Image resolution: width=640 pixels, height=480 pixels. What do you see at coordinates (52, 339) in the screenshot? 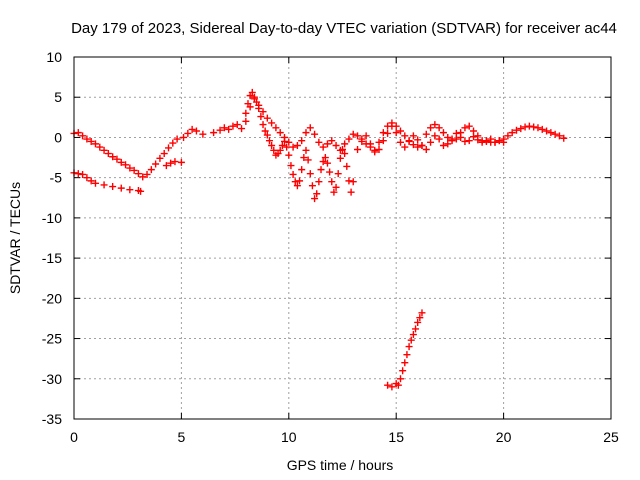
I see `y-tick-label: -25` at bounding box center [52, 339].